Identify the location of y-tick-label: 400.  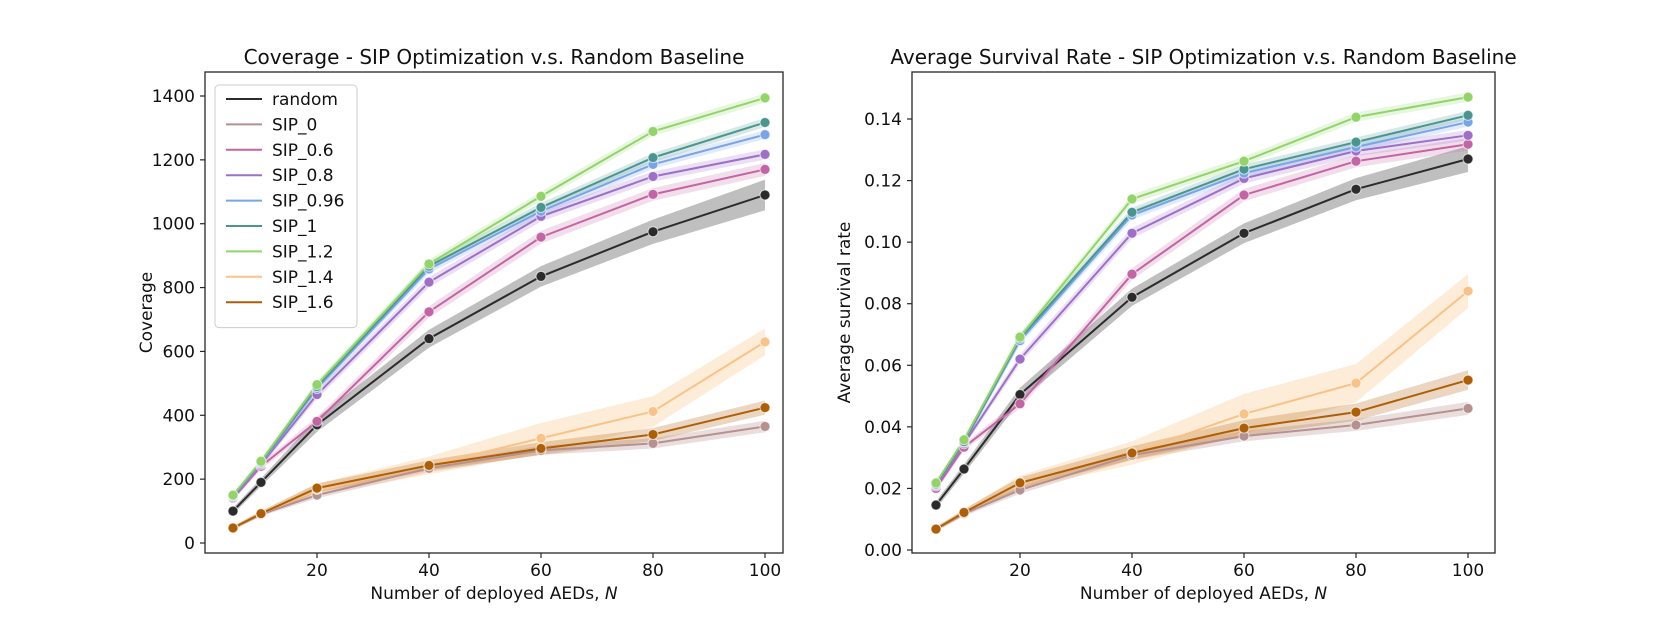
(179, 416).